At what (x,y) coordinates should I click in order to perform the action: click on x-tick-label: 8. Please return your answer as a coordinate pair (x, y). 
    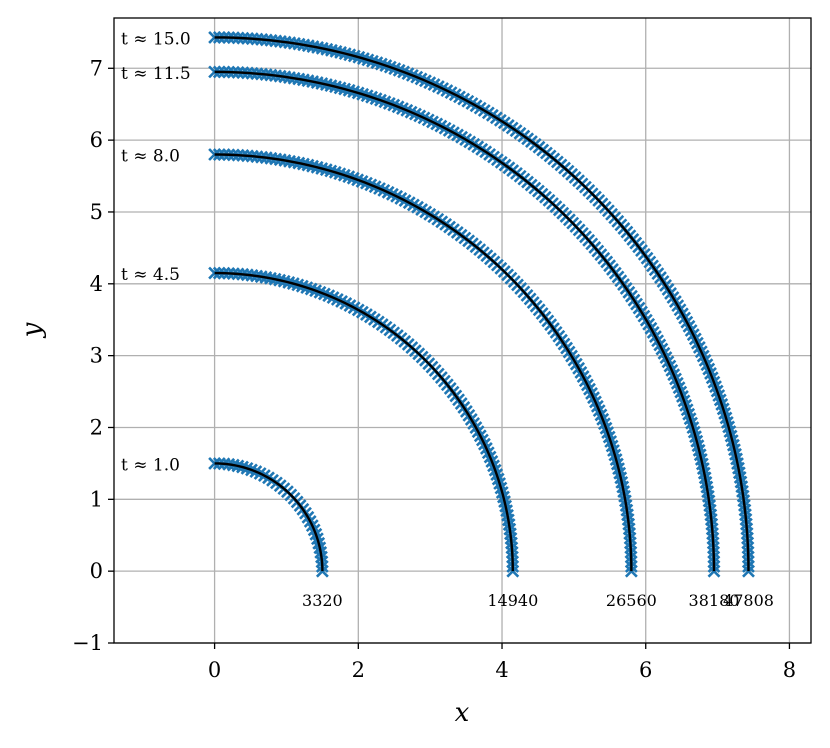
    Looking at the image, I should click on (789, 670).